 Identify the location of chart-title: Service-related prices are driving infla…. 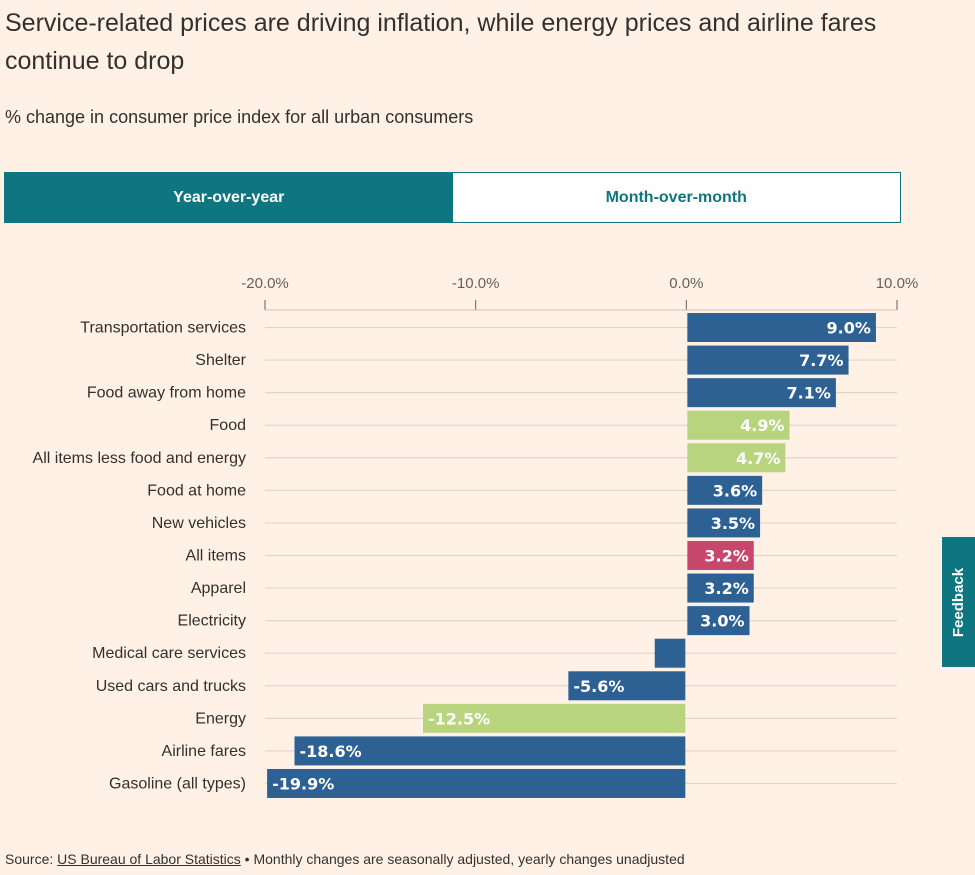
(441, 42).